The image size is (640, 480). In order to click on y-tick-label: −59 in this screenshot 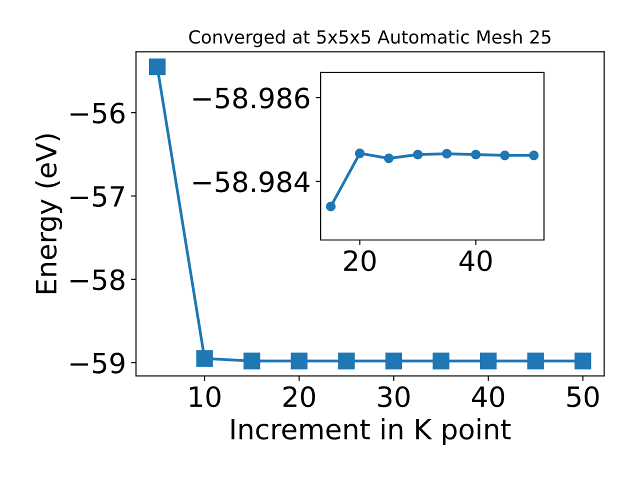, I will do `click(97, 363)`.